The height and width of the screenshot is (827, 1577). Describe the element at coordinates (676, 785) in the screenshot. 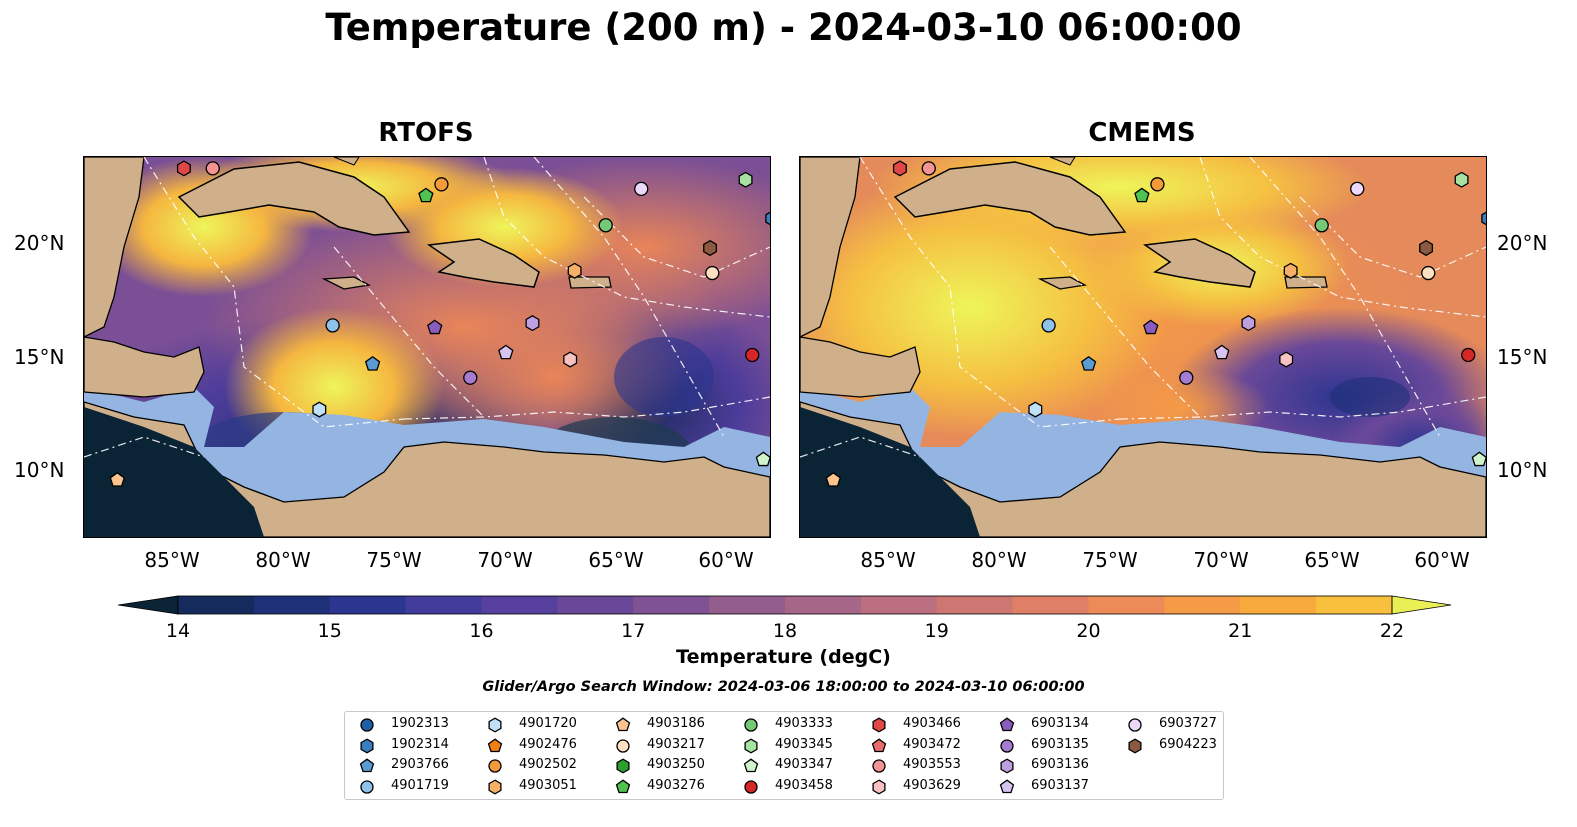

I see `legend-label: 4903276` at that location.